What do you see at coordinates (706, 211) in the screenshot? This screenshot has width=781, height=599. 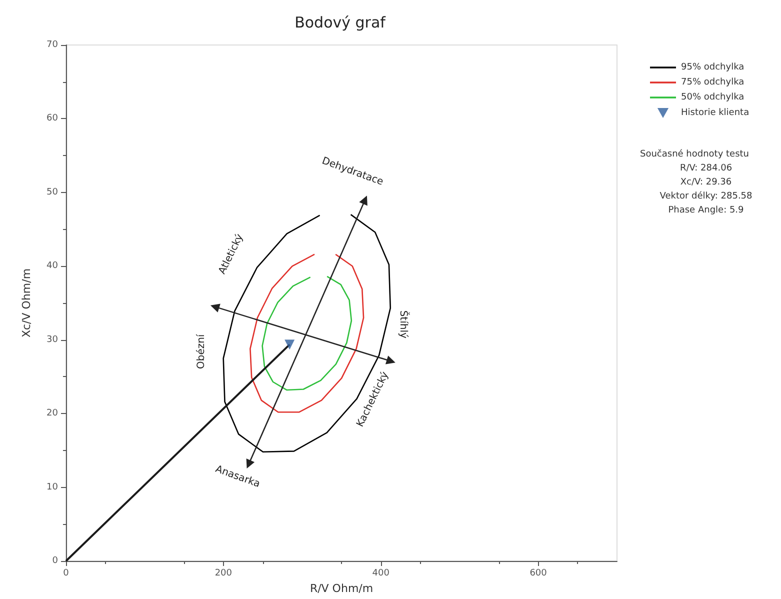 I see `text: Phase Angle: 5.9` at bounding box center [706, 211].